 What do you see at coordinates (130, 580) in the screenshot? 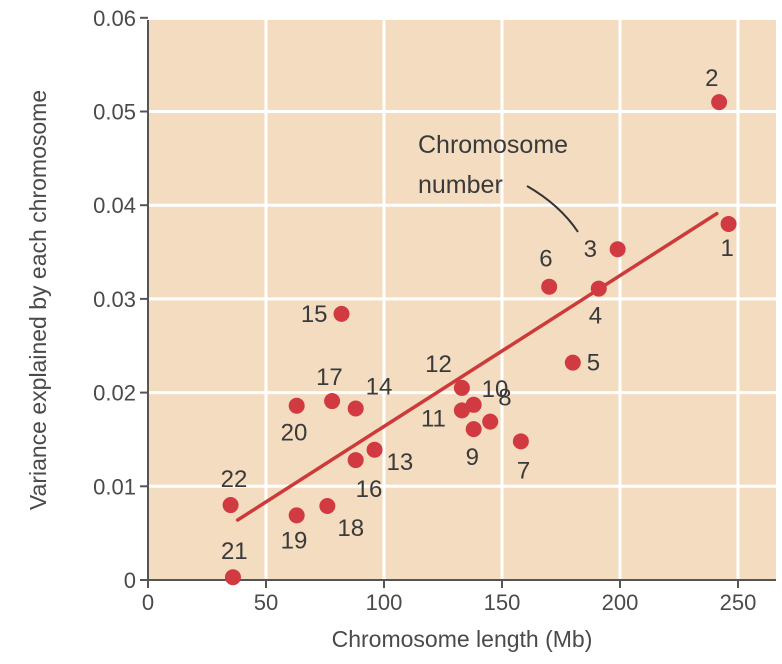
I see `y-tick-label: 0` at bounding box center [130, 580].